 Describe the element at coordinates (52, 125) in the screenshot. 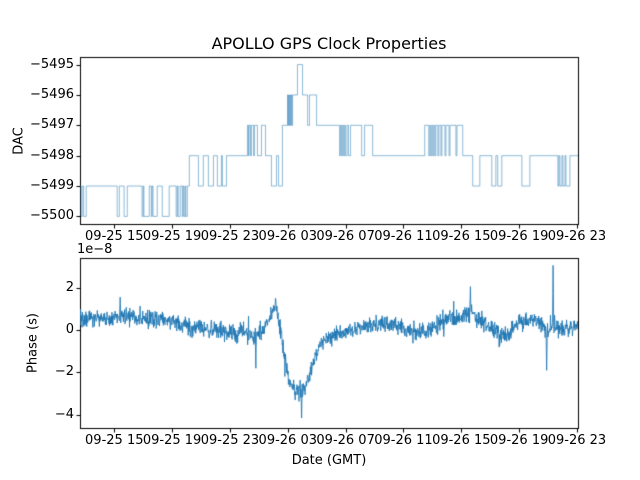

I see `y-tick-label: −5497` at that location.